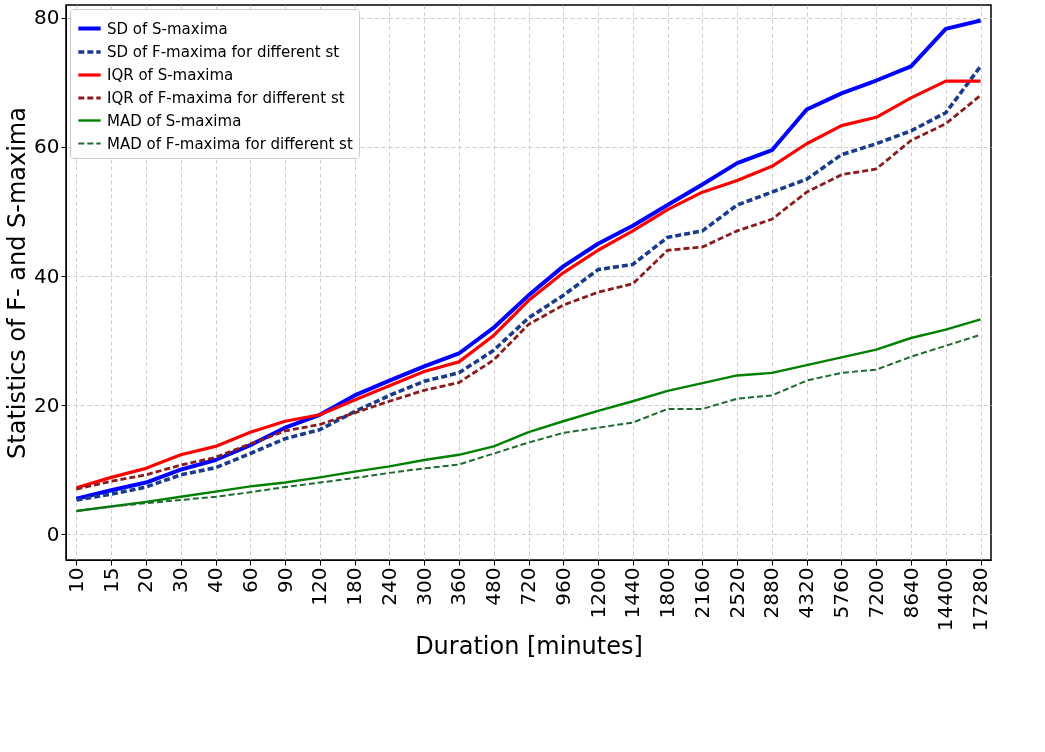 The width and height of the screenshot is (1045, 752). Describe the element at coordinates (17, 283) in the screenshot. I see `y-axis-title: Statistics of F- and S-maxima` at that location.